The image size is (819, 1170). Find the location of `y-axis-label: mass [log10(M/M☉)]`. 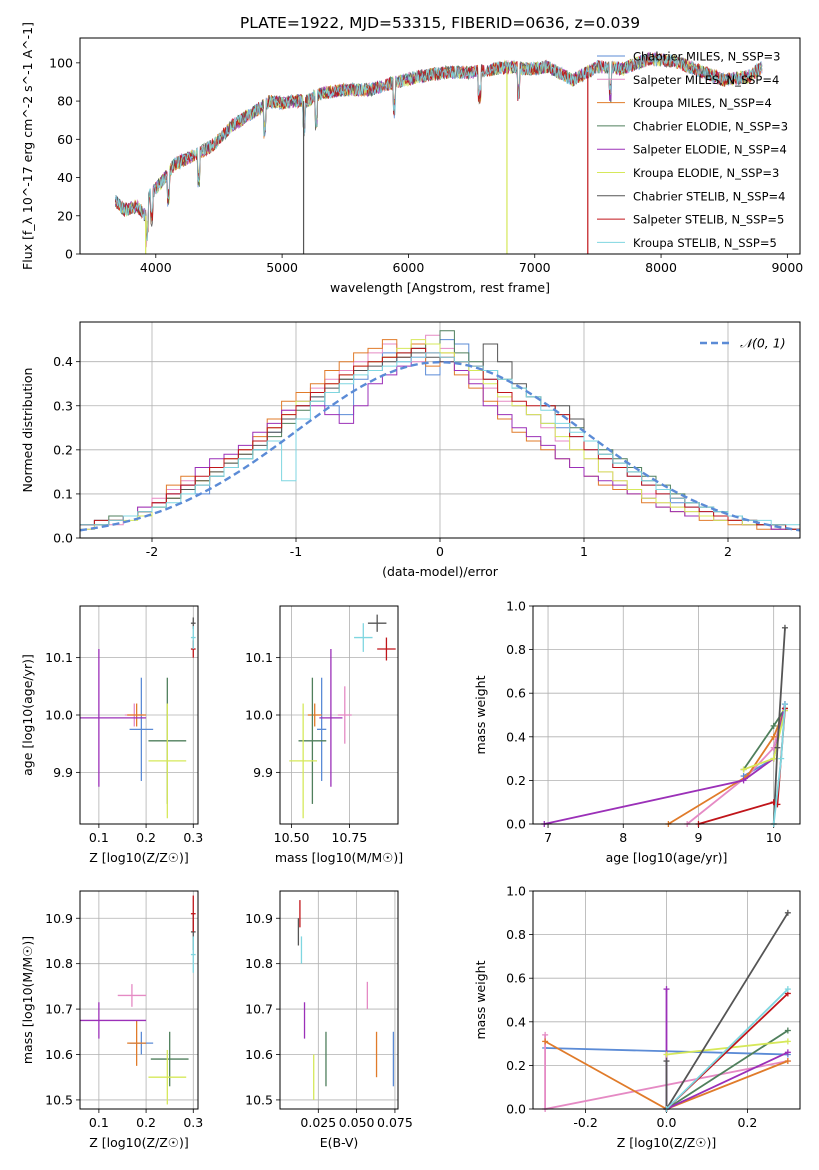

y-axis-label: mass [log10(M/M☉)] is located at coordinates (27, 1000).